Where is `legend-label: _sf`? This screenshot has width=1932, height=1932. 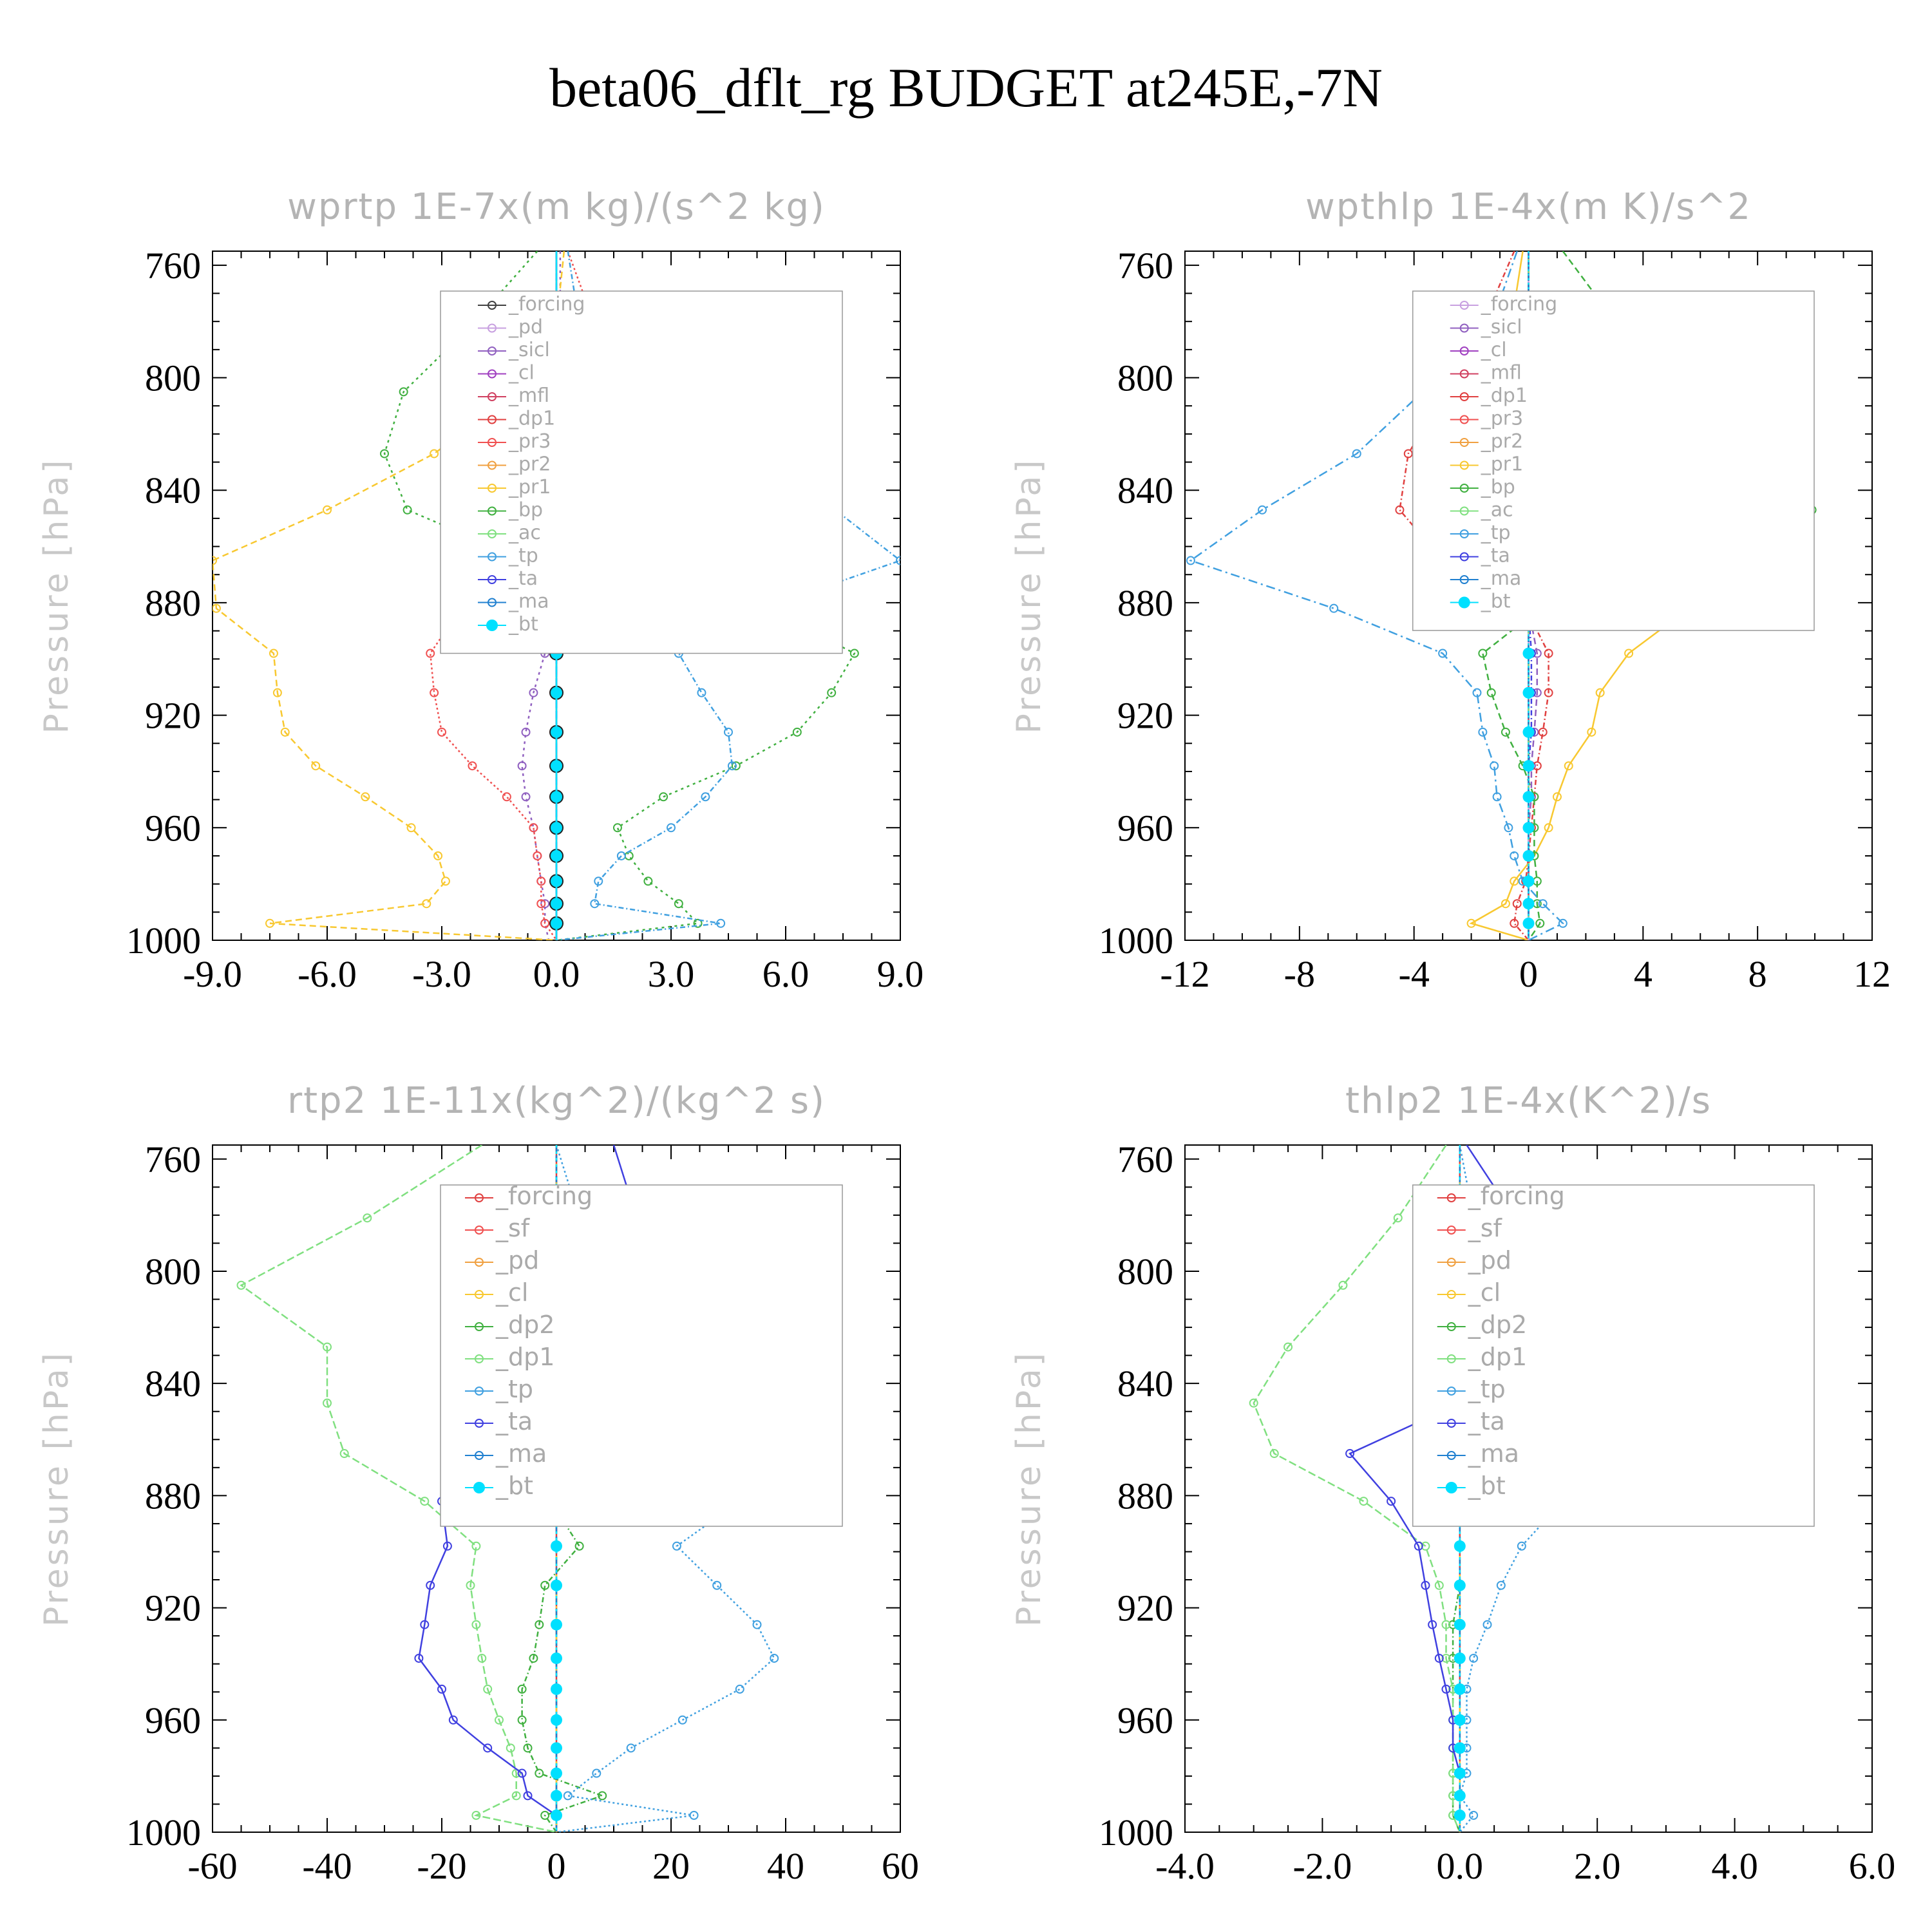 legend-label: _sf is located at coordinates (1485, 1228).